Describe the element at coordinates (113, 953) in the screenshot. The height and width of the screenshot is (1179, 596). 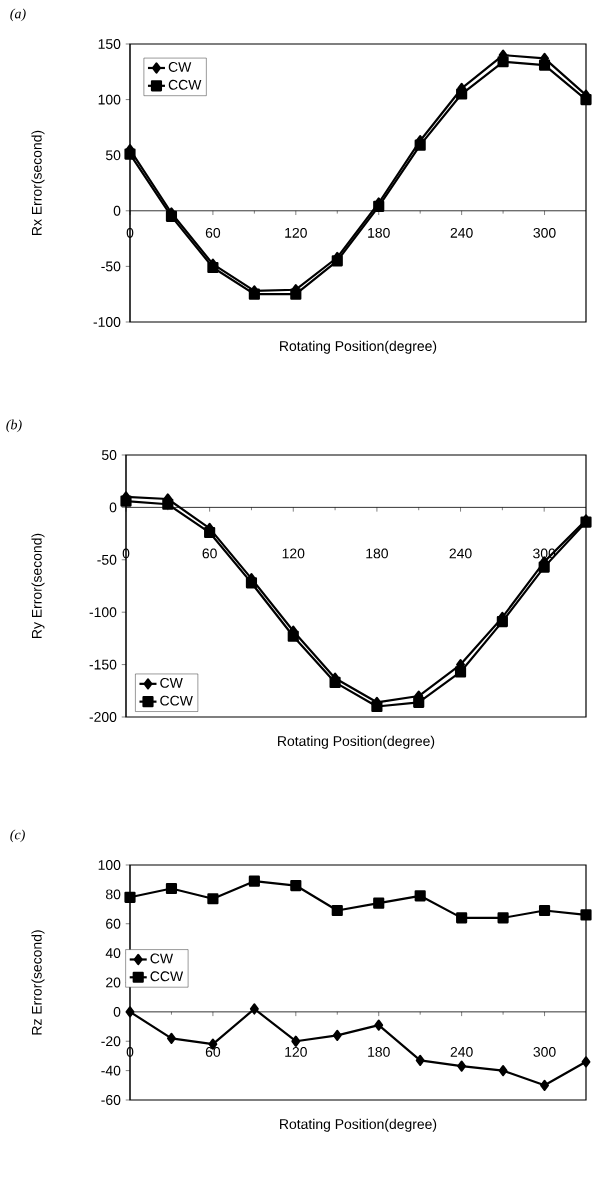
I see `y-tick-label: 40` at that location.